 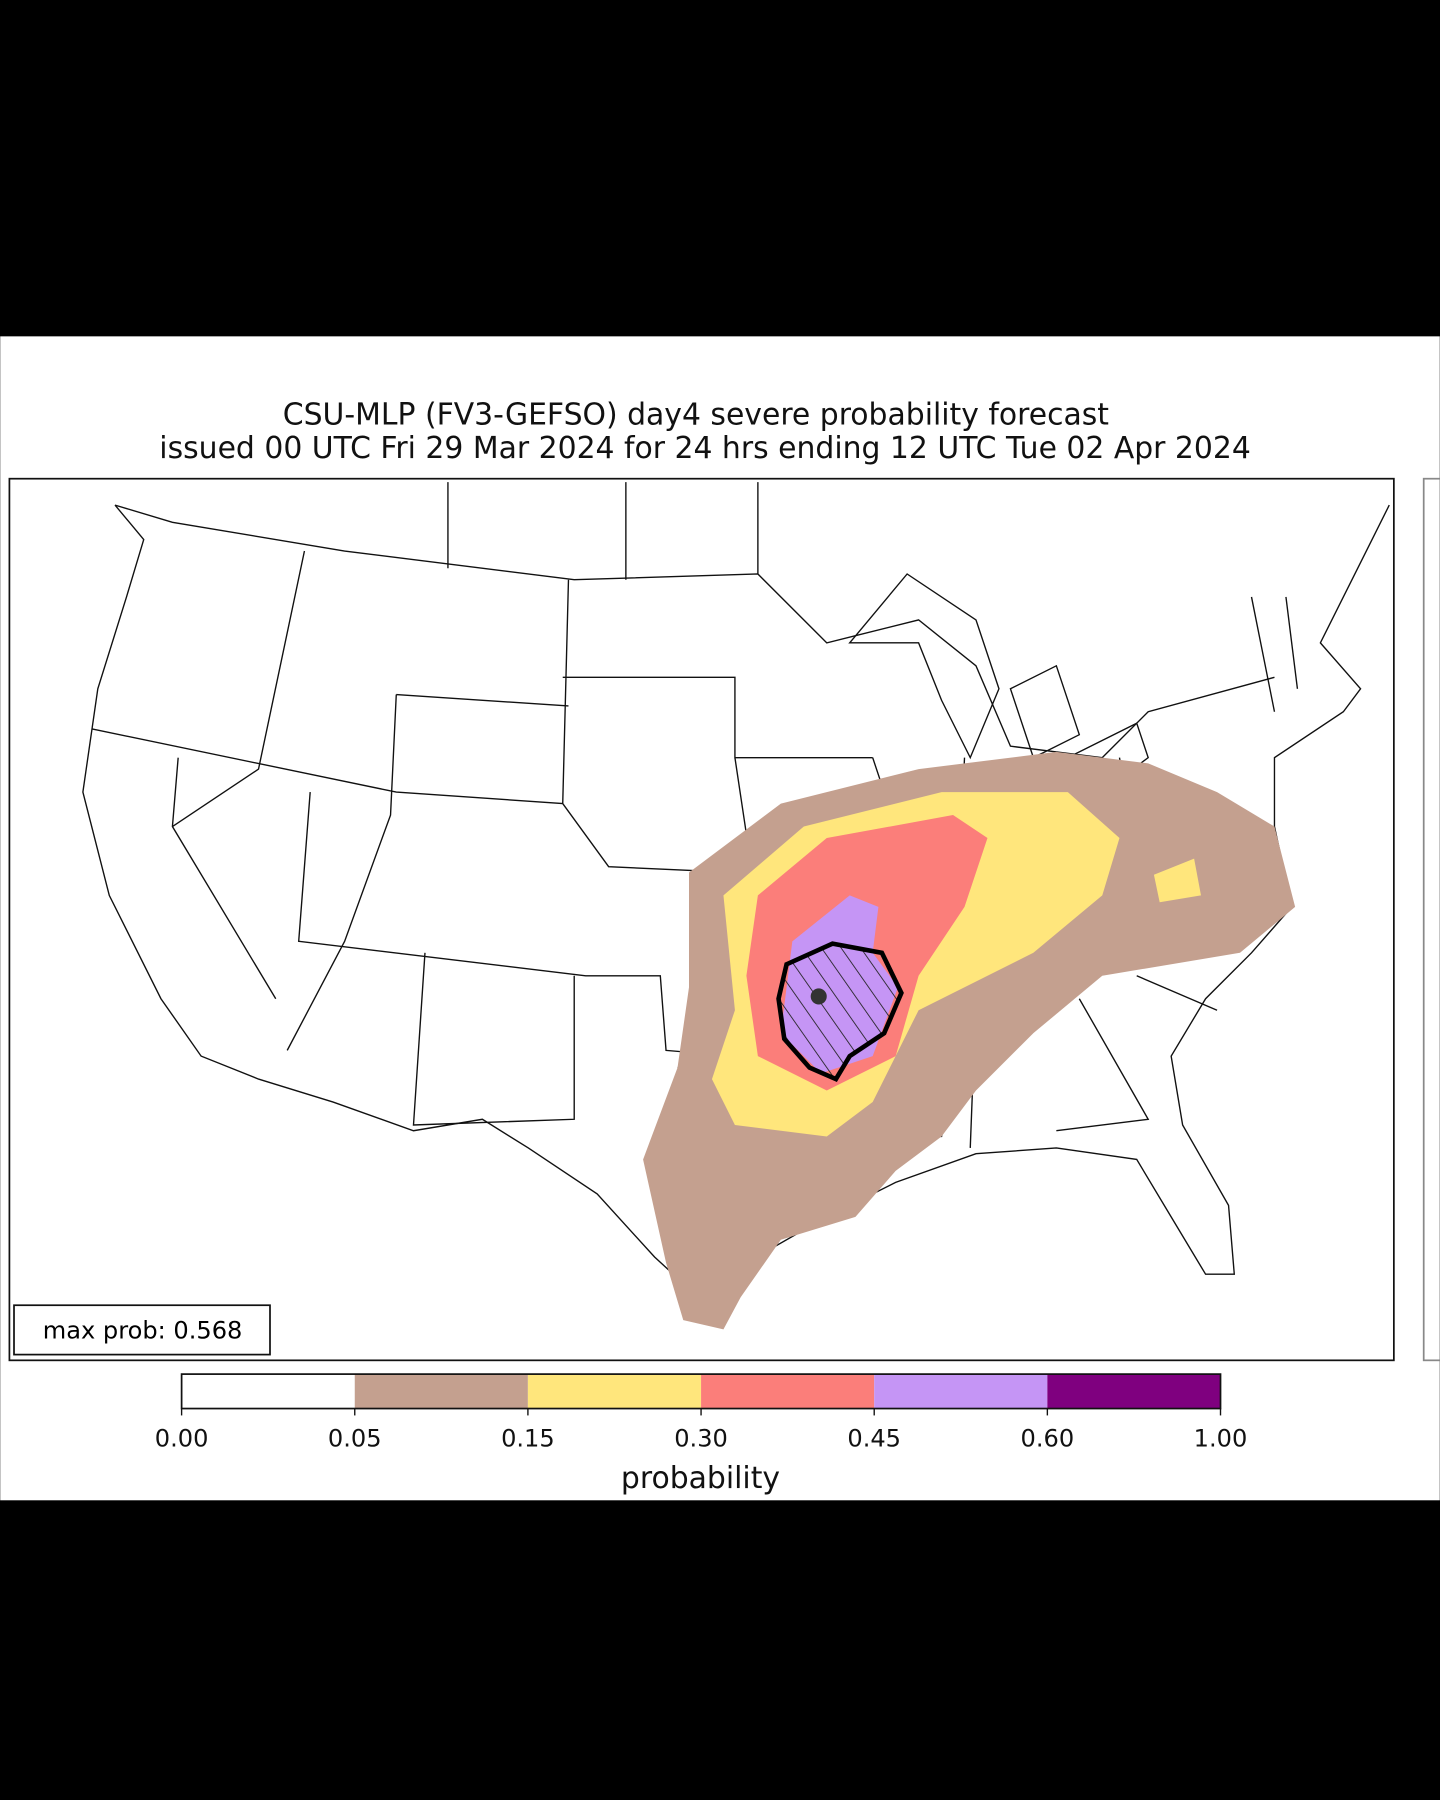 What do you see at coordinates (818, 996) in the screenshot?
I see `max-point` at bounding box center [818, 996].